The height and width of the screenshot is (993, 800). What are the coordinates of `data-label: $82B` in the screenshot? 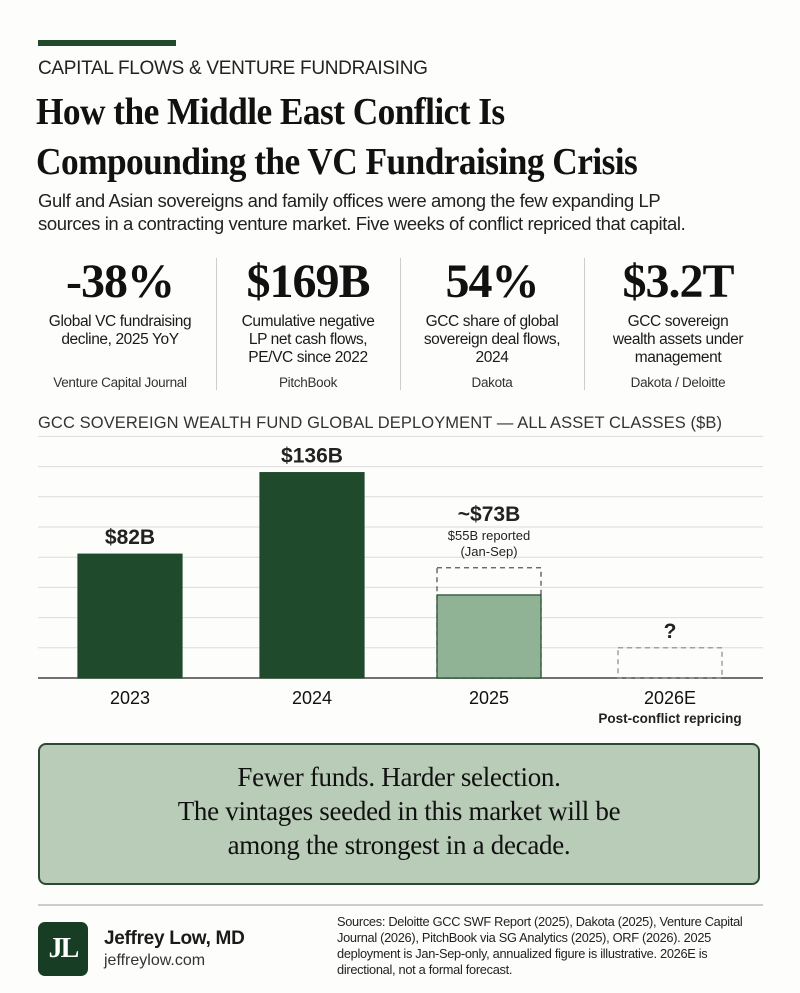 It's located at (130, 537).